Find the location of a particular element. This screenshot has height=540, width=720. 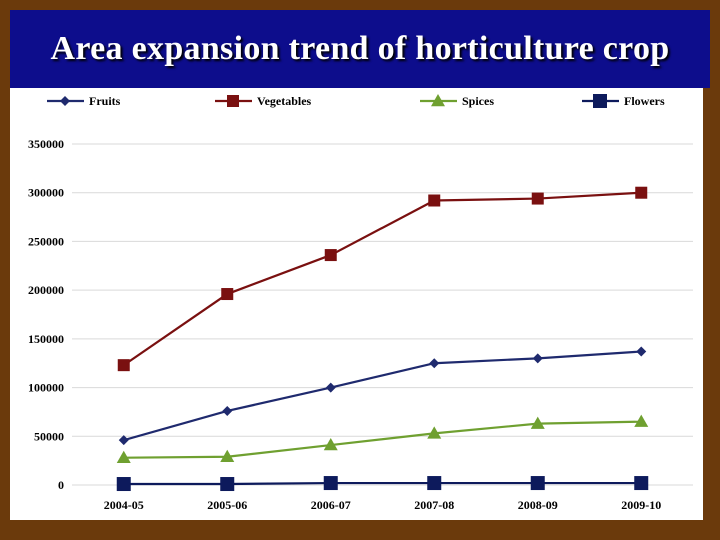

legend-label-spices: Spices is located at coordinates (478, 101).